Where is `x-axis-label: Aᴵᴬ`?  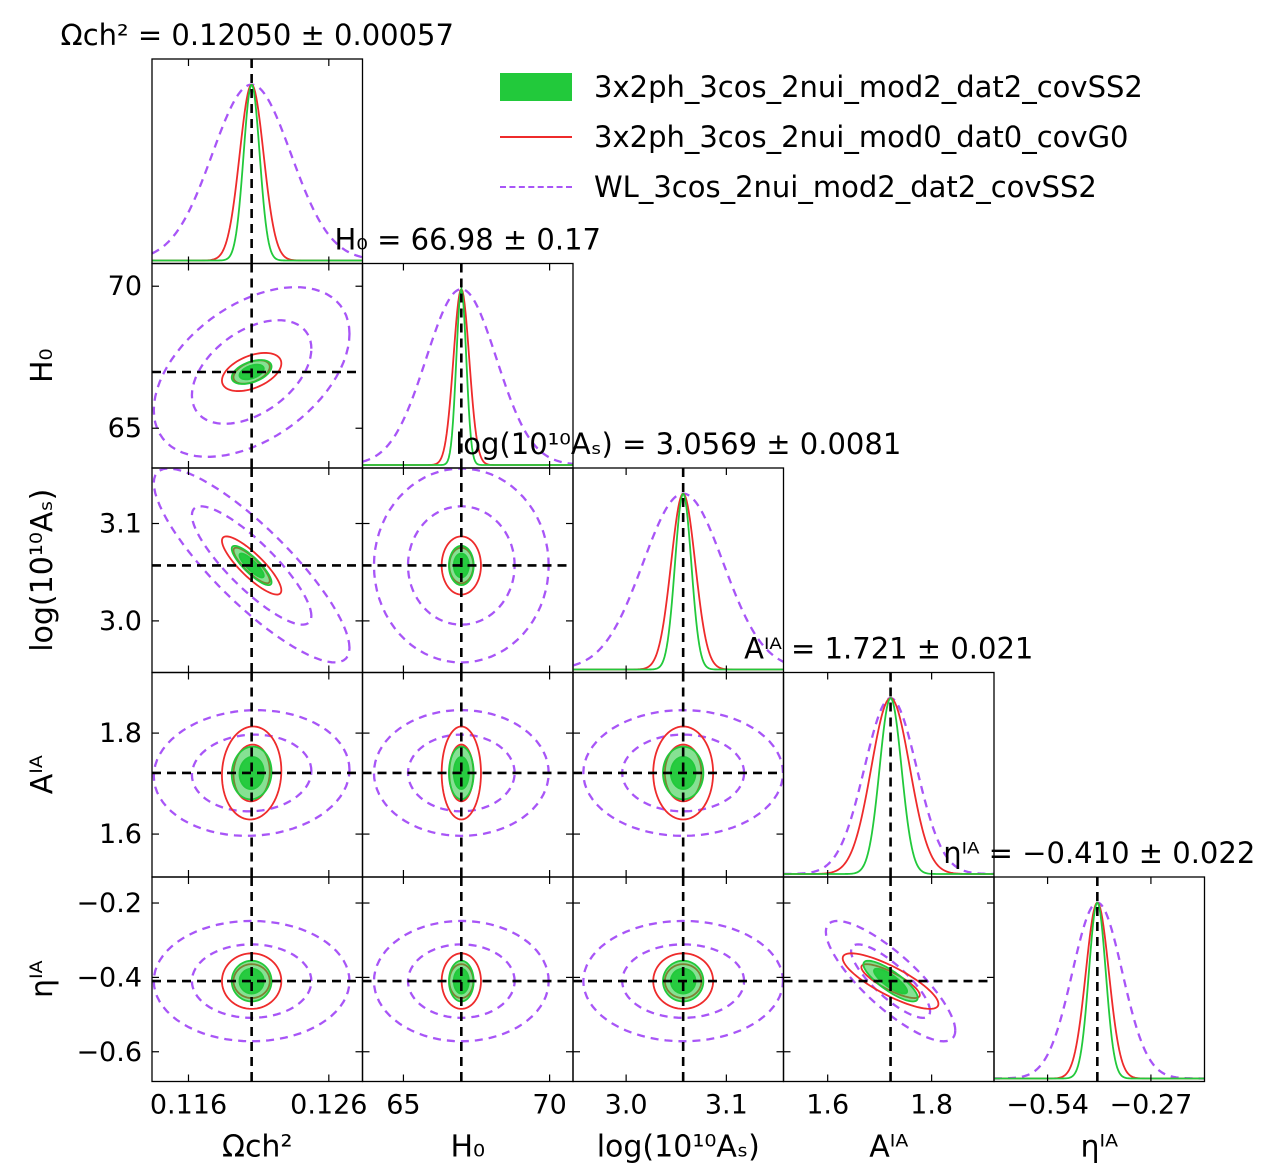 x-axis-label: Aᴵᴬ is located at coordinates (888, 1147).